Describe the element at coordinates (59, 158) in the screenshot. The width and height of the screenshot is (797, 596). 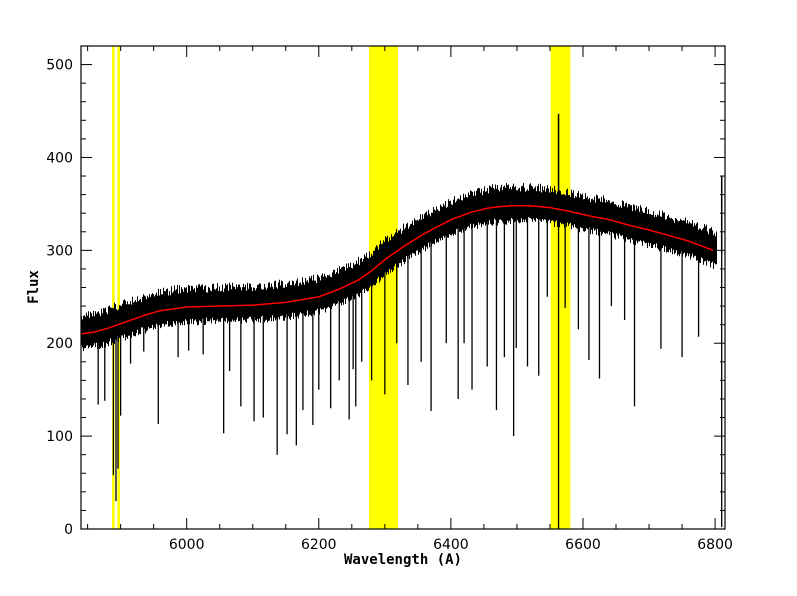
I see `y-tick-label: 400` at that location.